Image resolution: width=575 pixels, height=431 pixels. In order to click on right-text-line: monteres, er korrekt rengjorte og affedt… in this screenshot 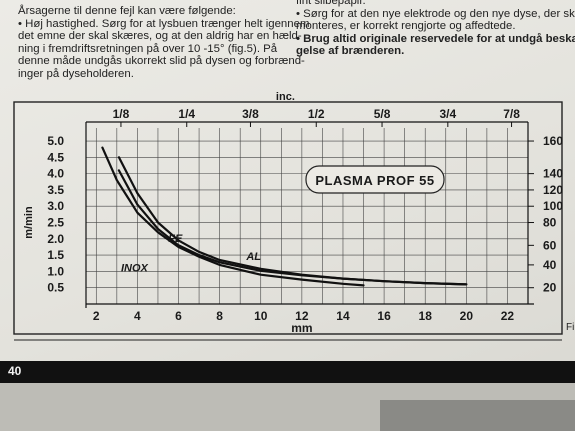, I will do `click(406, 26)`.